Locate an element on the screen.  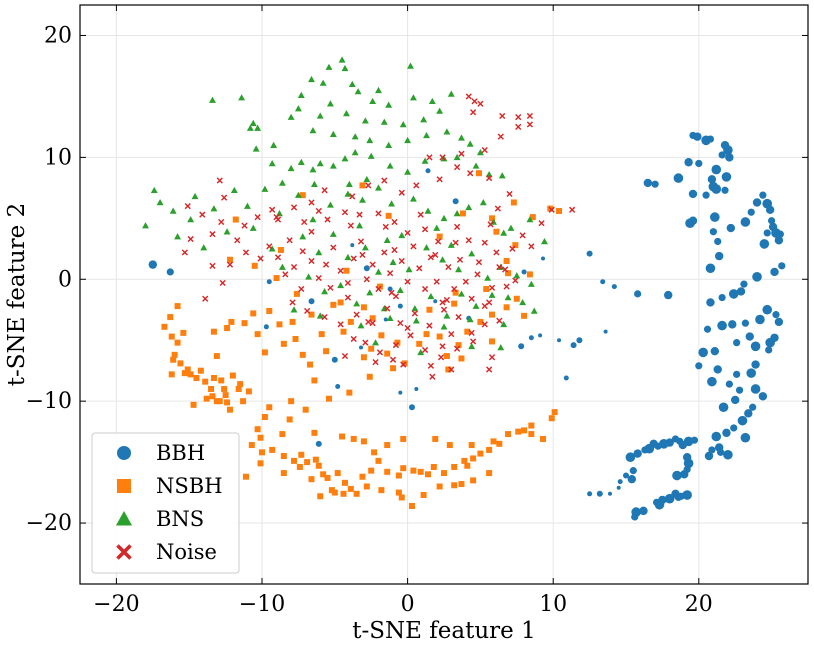
x-tick-label: 0 is located at coordinates (408, 604).